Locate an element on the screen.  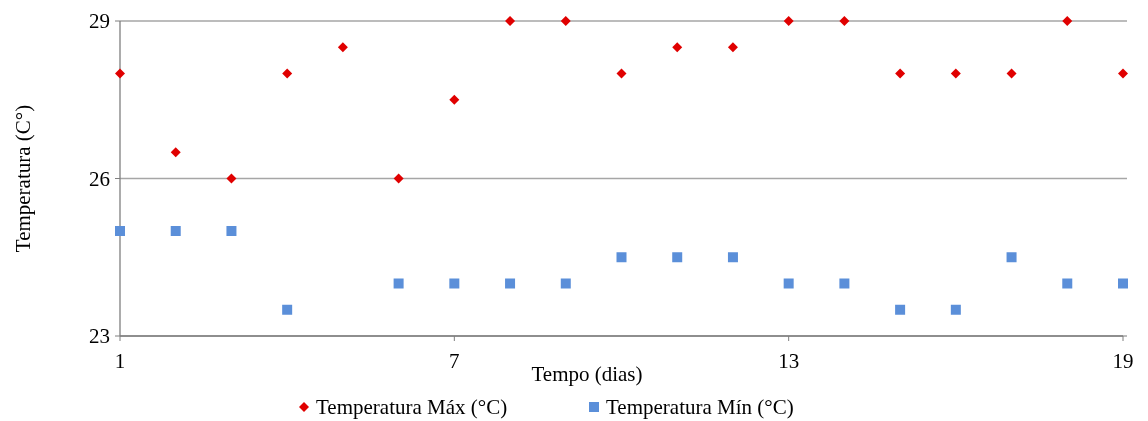
y-tick-label: 23 is located at coordinates (99, 336).